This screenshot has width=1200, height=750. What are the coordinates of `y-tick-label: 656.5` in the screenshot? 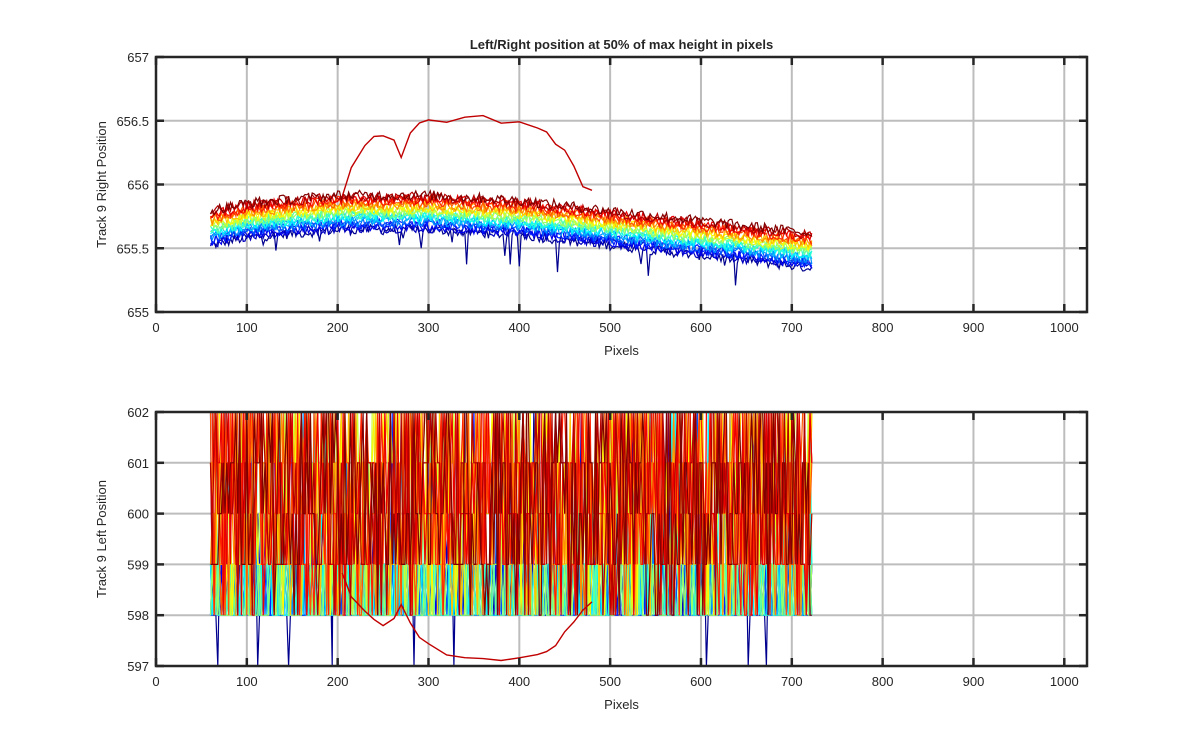 It's located at (132, 121).